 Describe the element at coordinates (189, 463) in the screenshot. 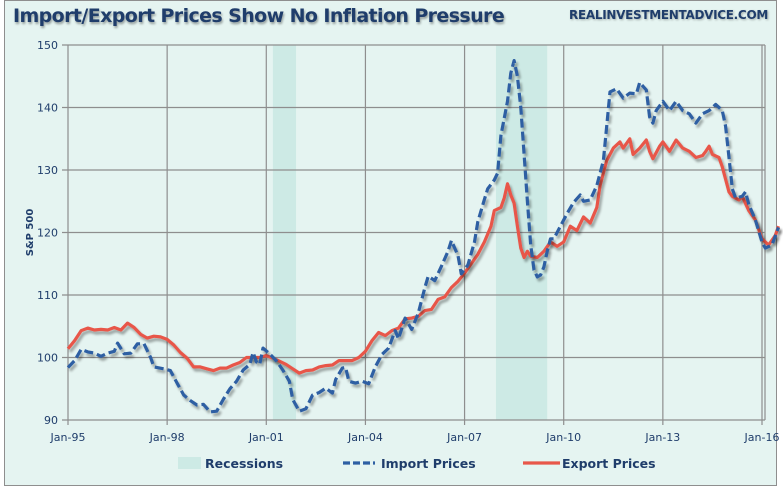

I see `legend-recessions-swatch` at that location.